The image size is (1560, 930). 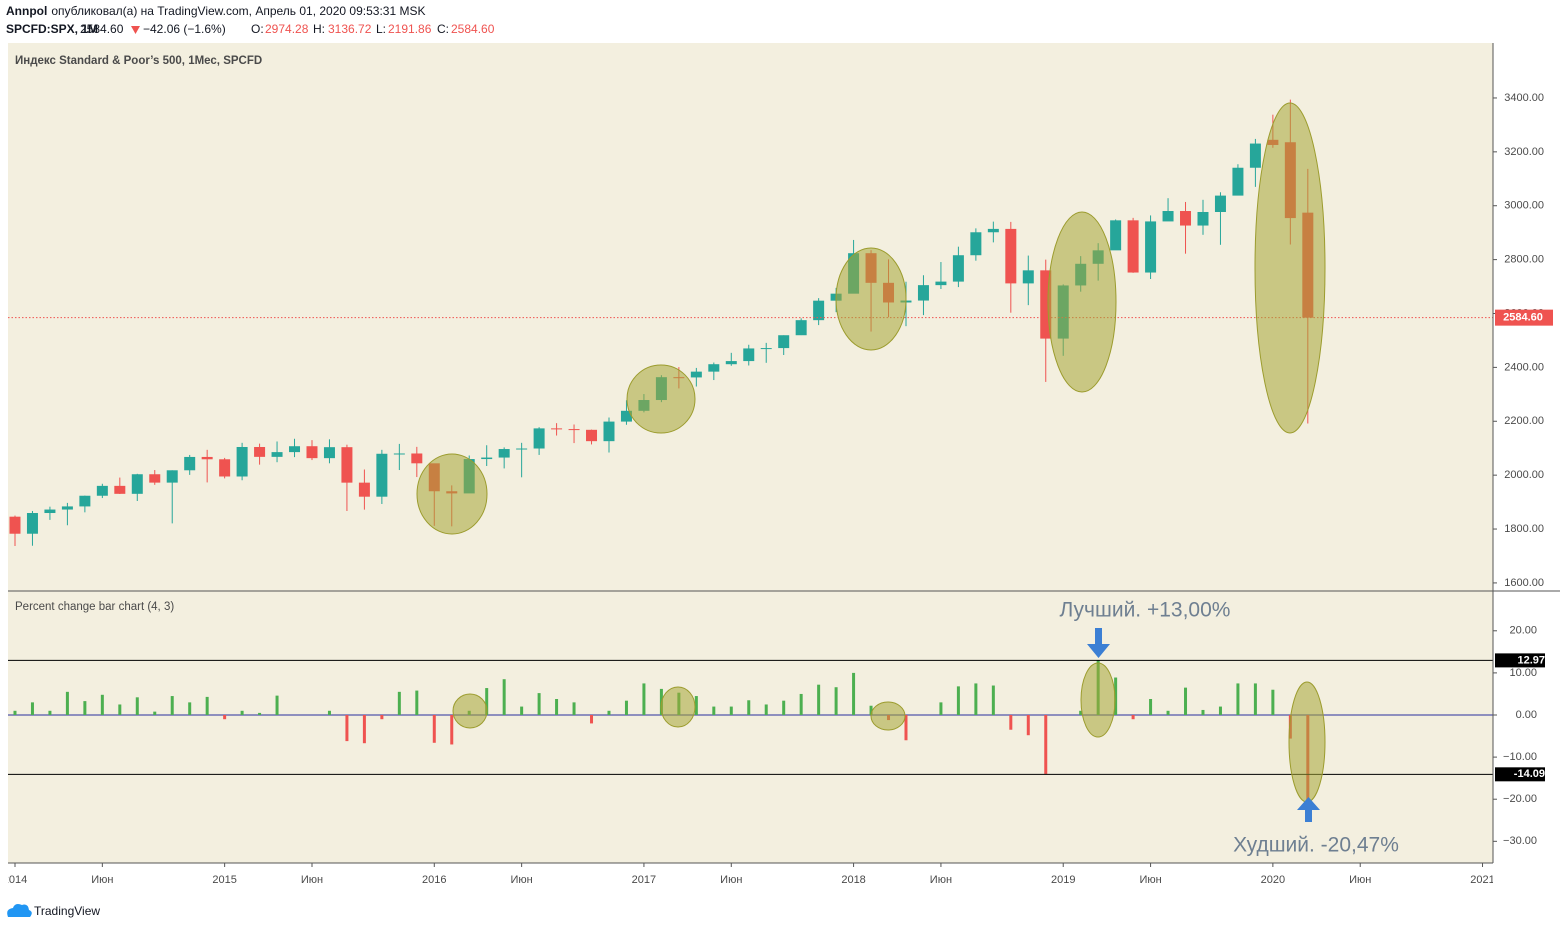 I want to click on x-tick-label: 2015, so click(x=224, y=880).